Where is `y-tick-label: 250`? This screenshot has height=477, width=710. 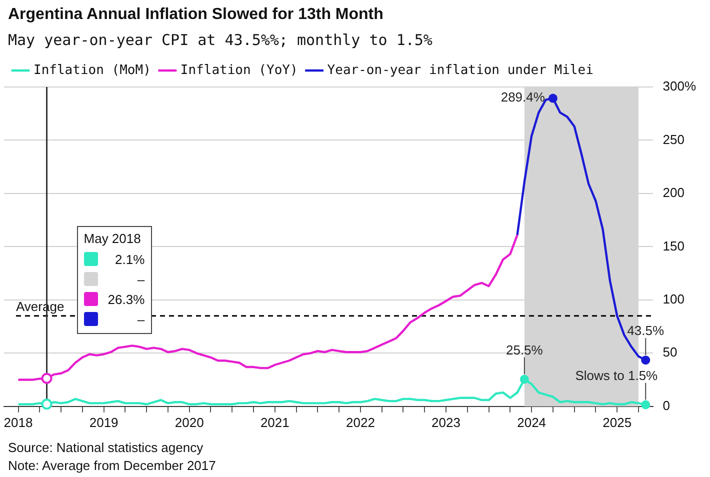 y-tick-label: 250 is located at coordinates (673, 139).